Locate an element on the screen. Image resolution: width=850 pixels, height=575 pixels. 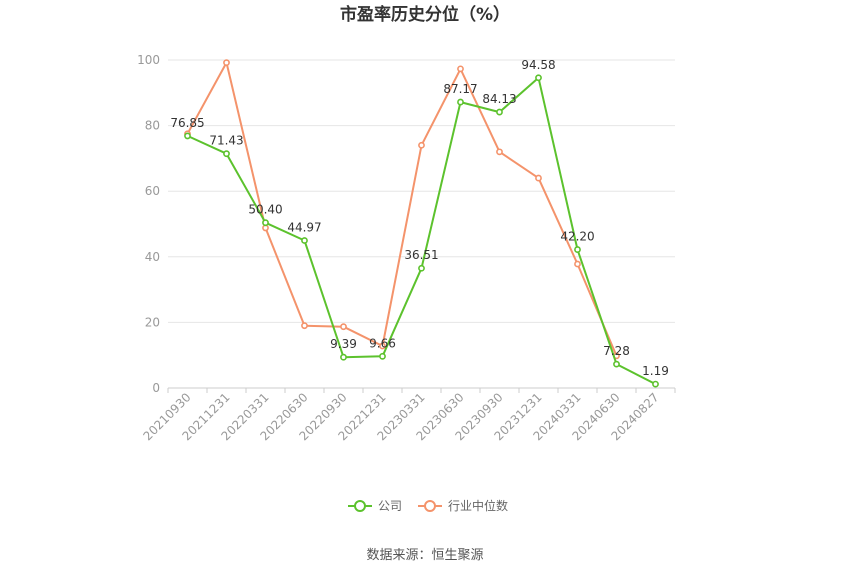
legend-label: 行业中位数 is located at coordinates (478, 505).